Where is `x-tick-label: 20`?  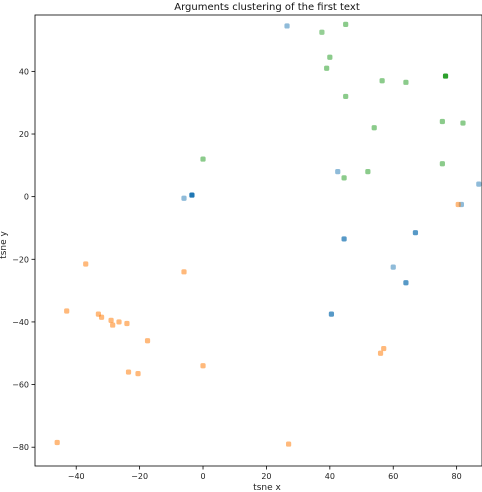 x-tick-label: 20 is located at coordinates (266, 476).